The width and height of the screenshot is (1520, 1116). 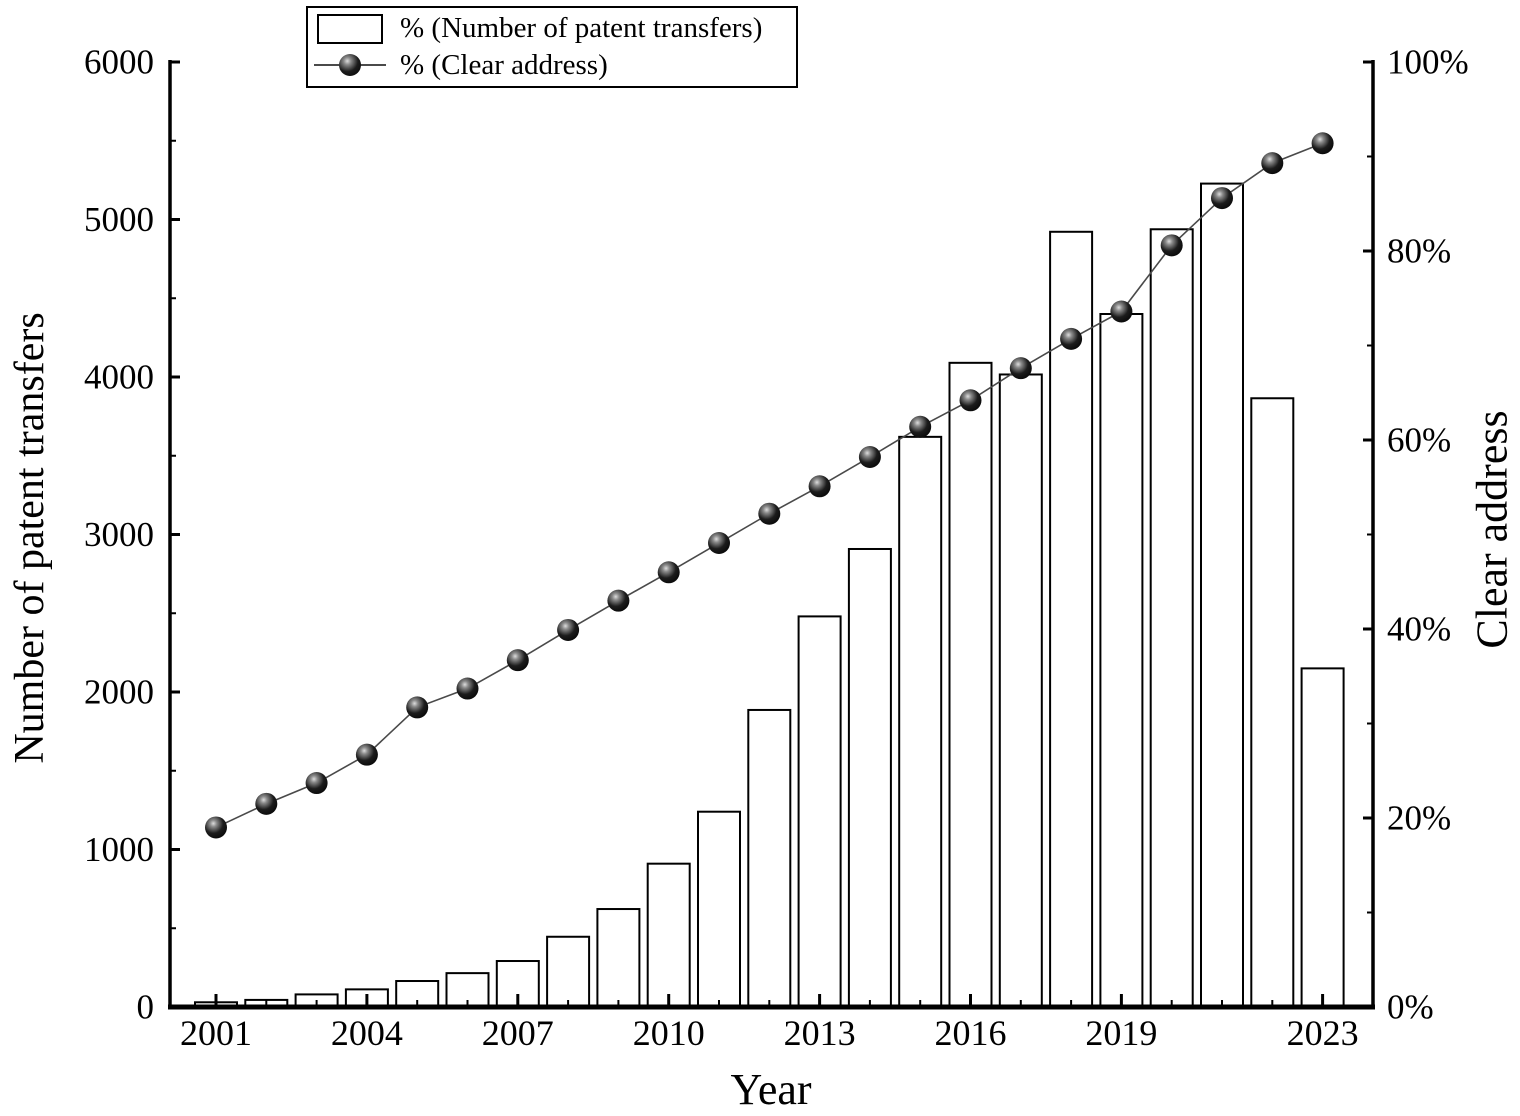 I want to click on left-tick-label: 1000, so click(x=119, y=849).